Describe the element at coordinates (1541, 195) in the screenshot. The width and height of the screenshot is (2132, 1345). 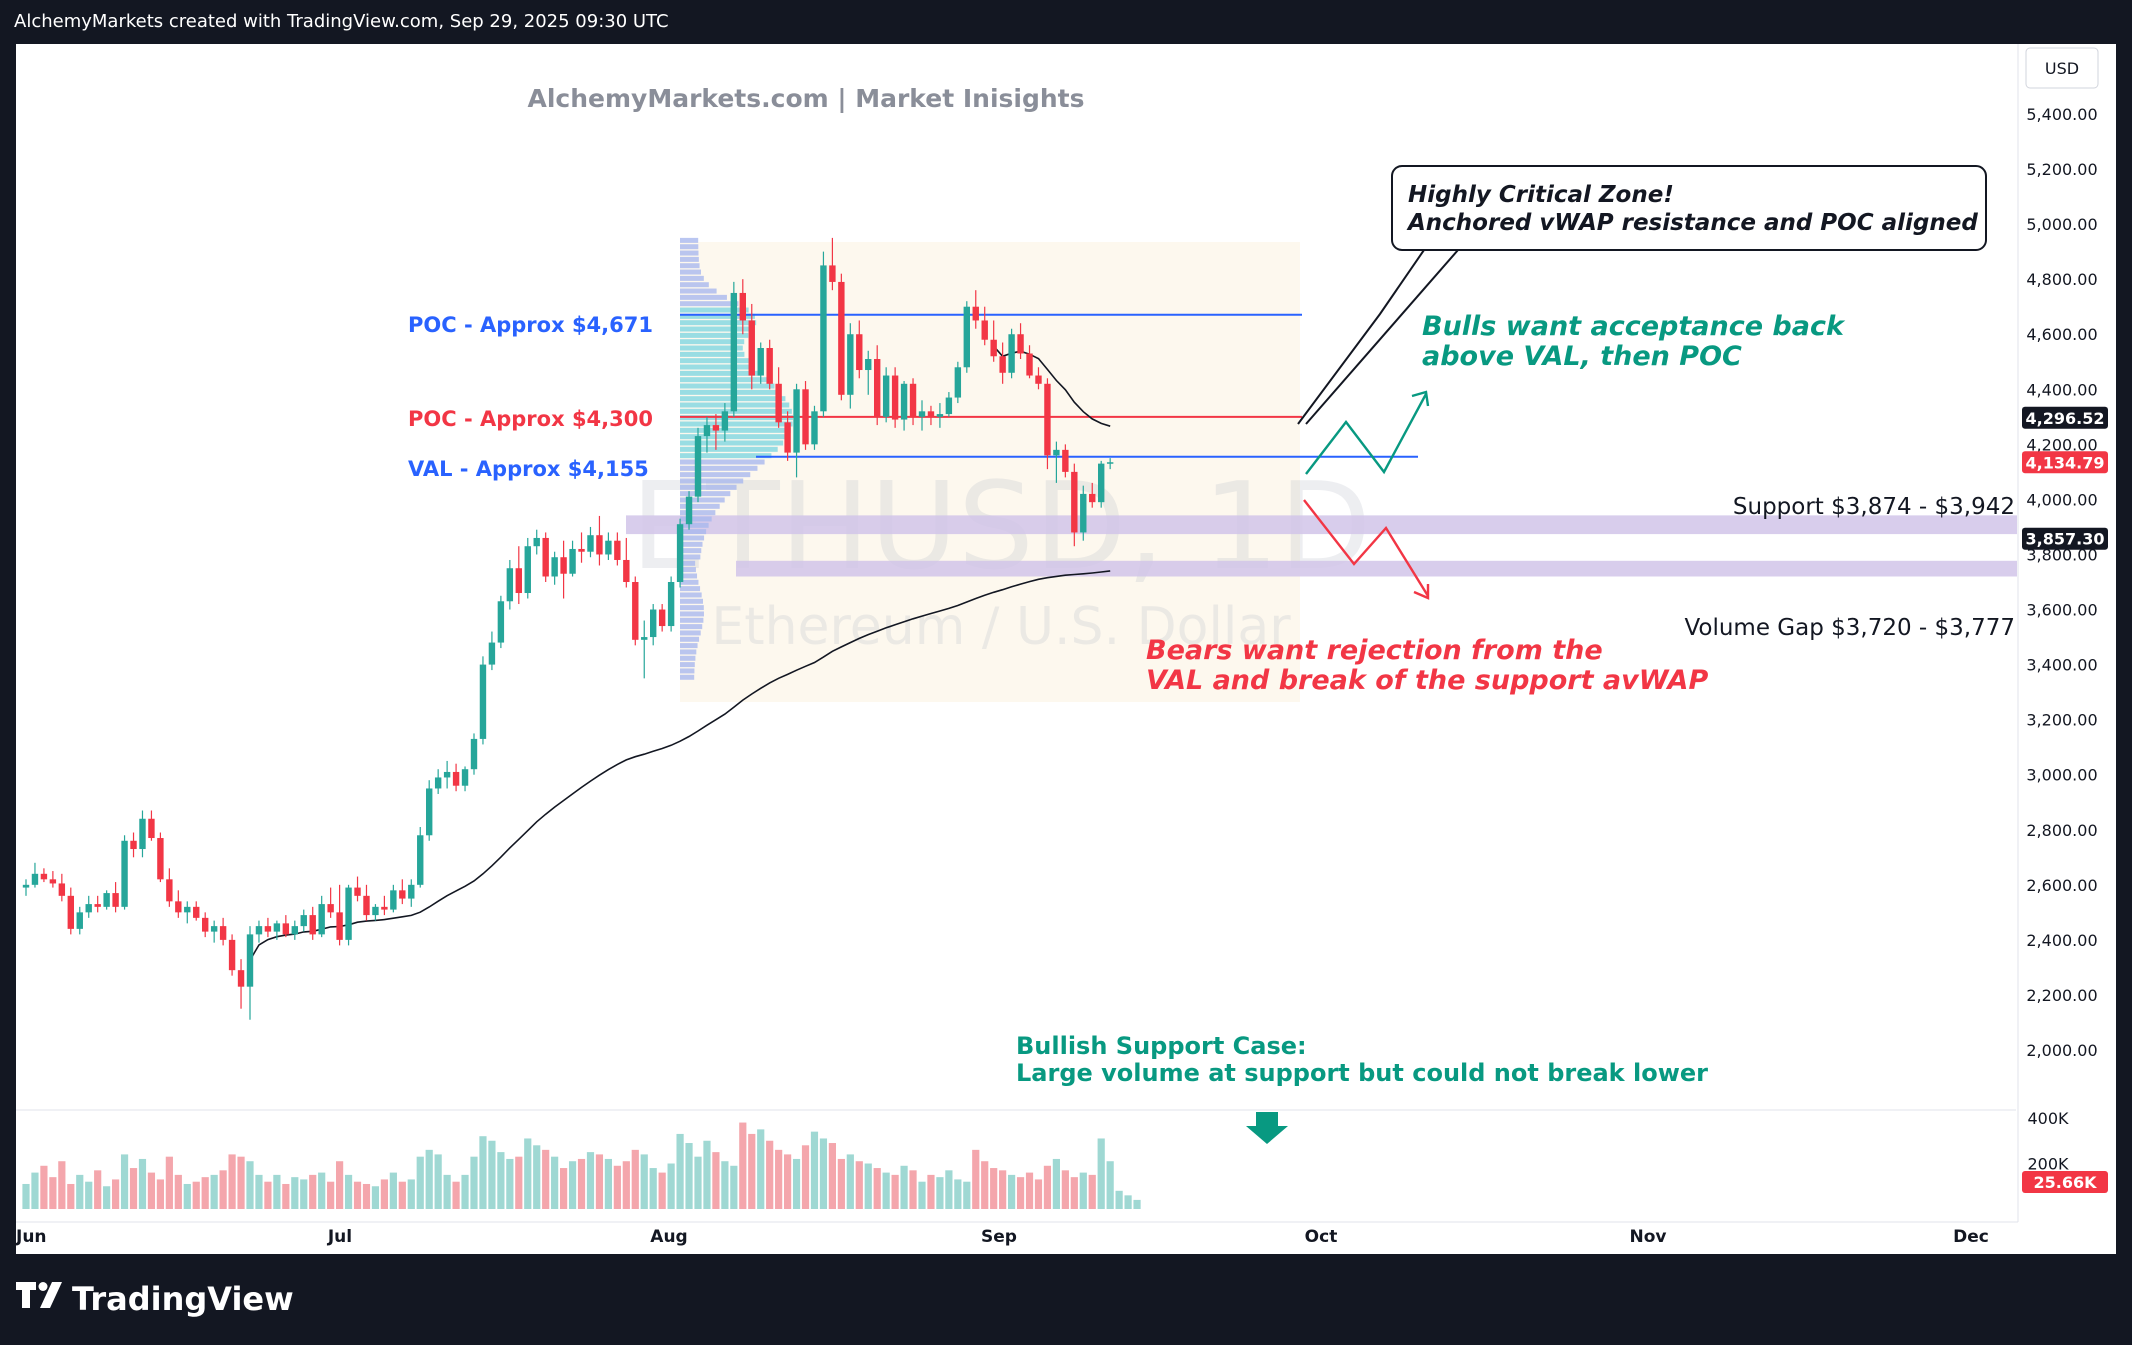
I see `critical-line1: Highly Critical Zone!` at that location.